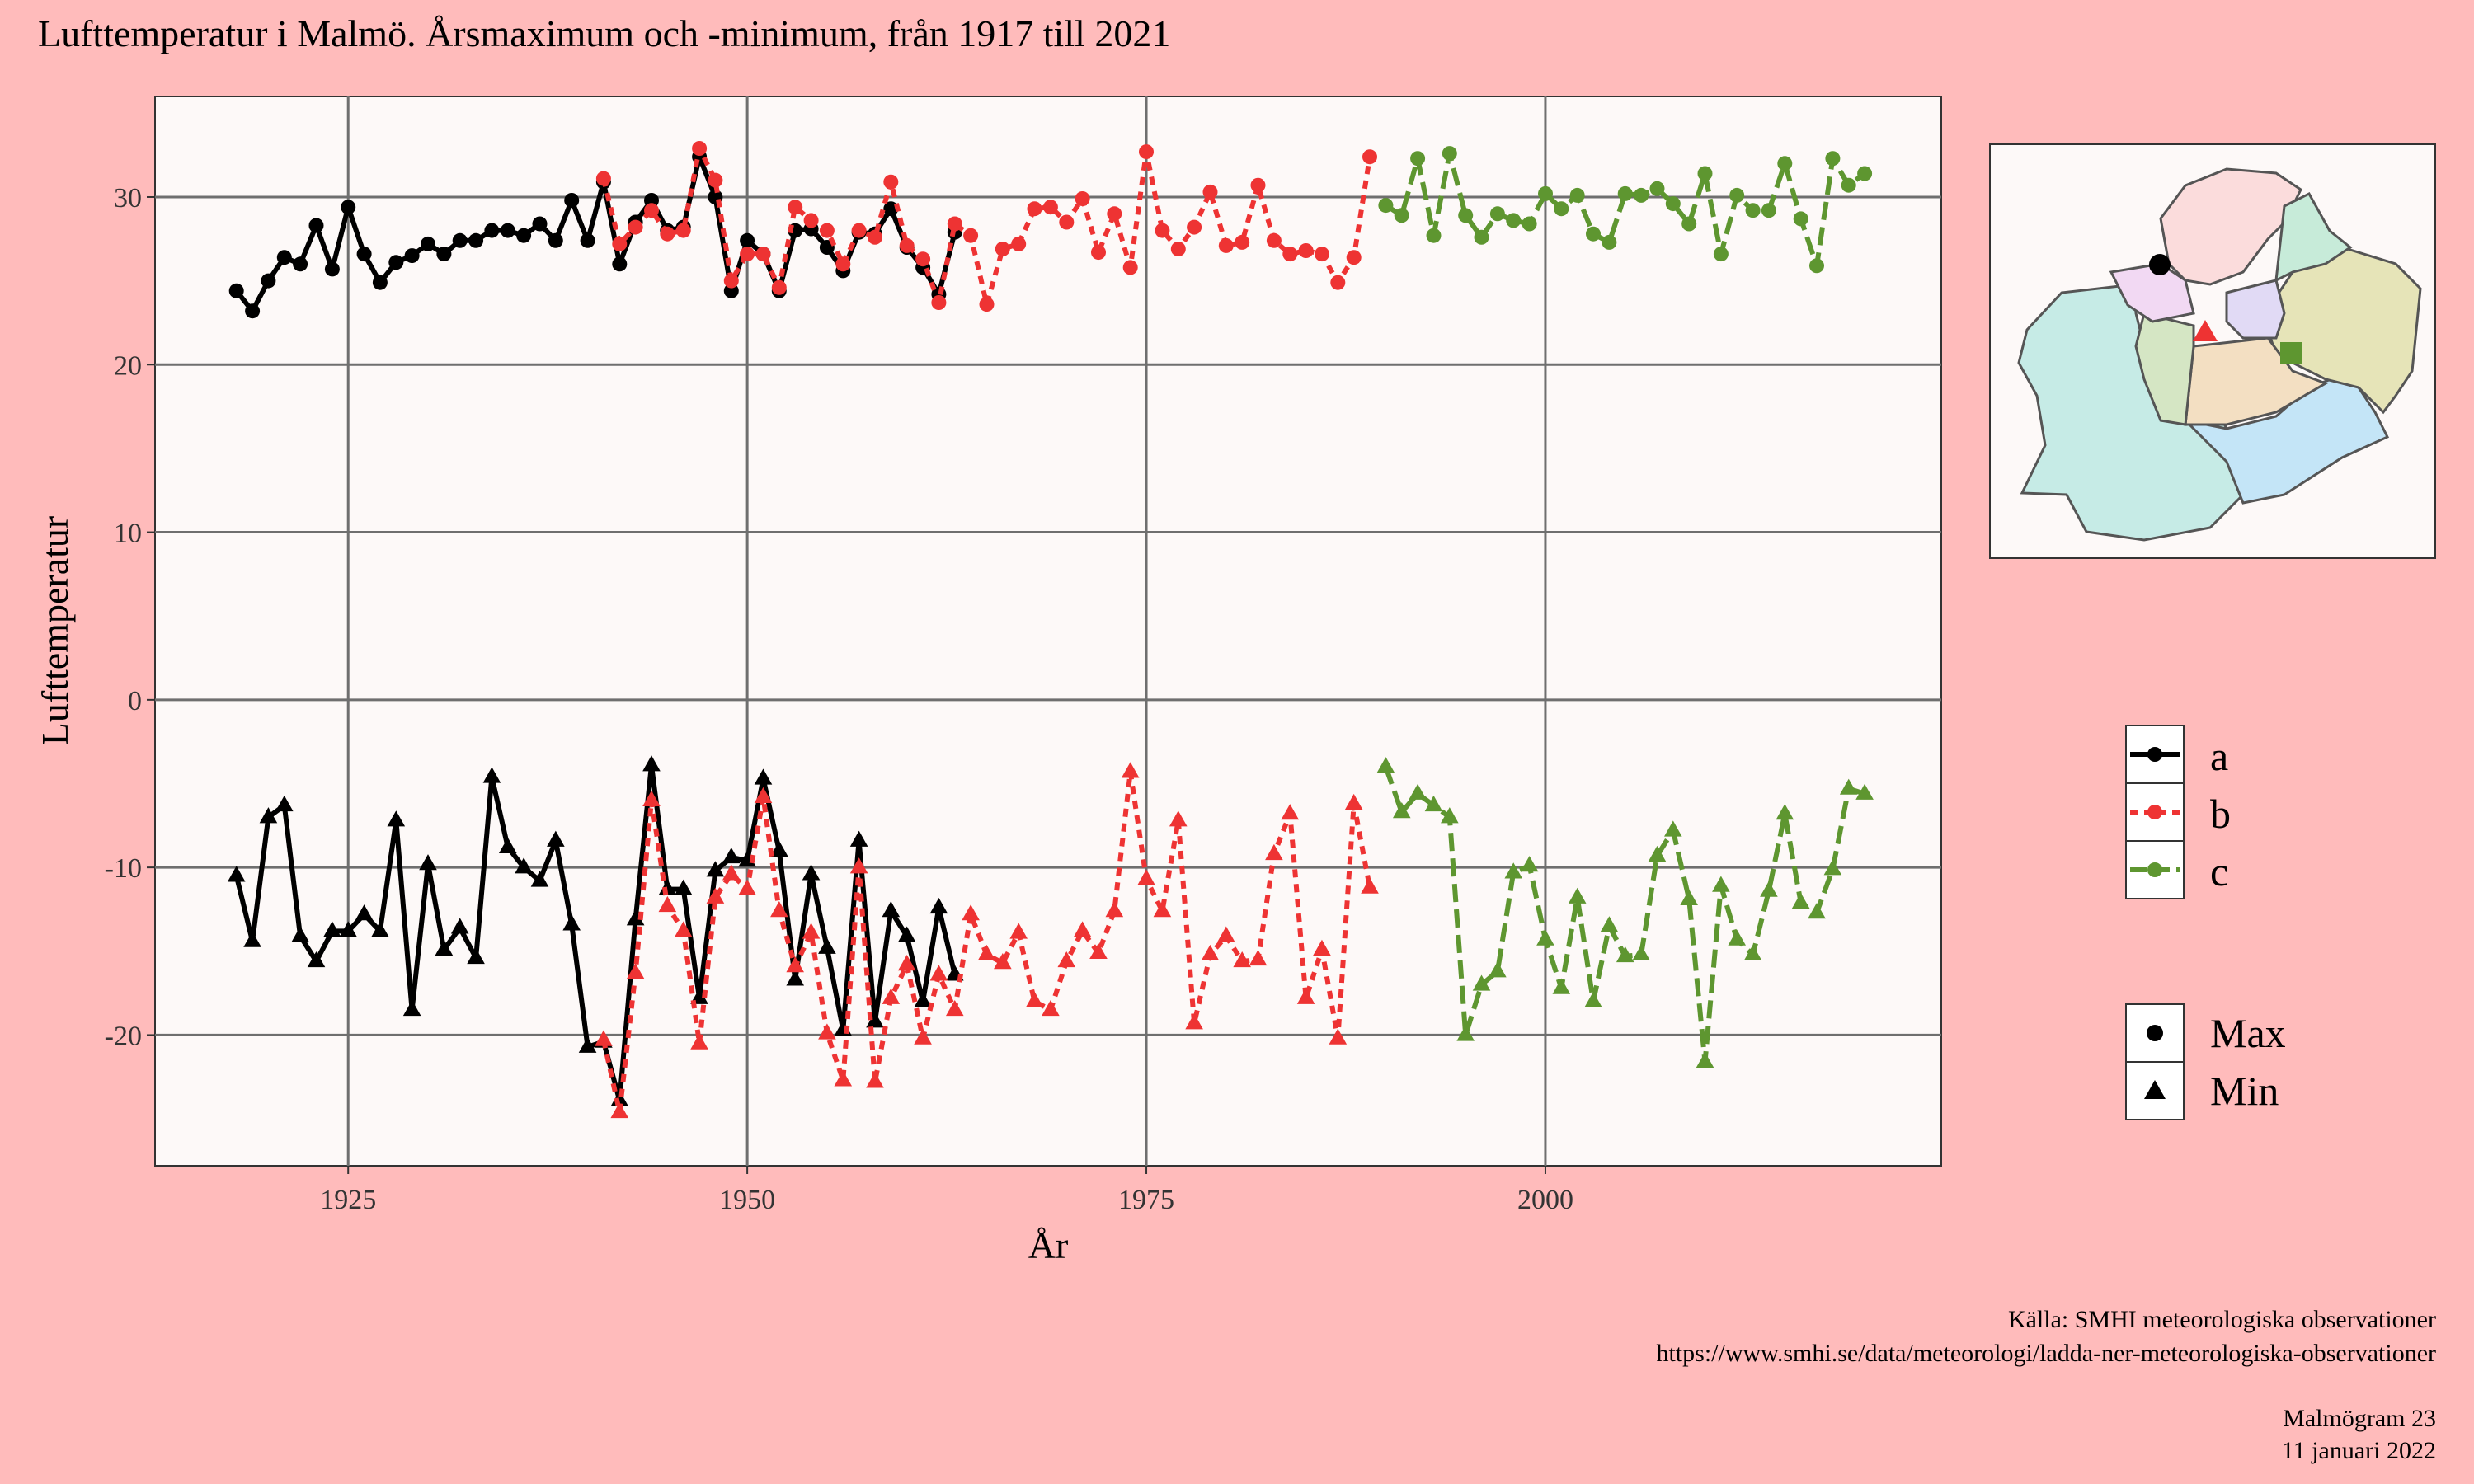  I want to click on y-axis-title: Lufttemperatur, so click(55, 630).